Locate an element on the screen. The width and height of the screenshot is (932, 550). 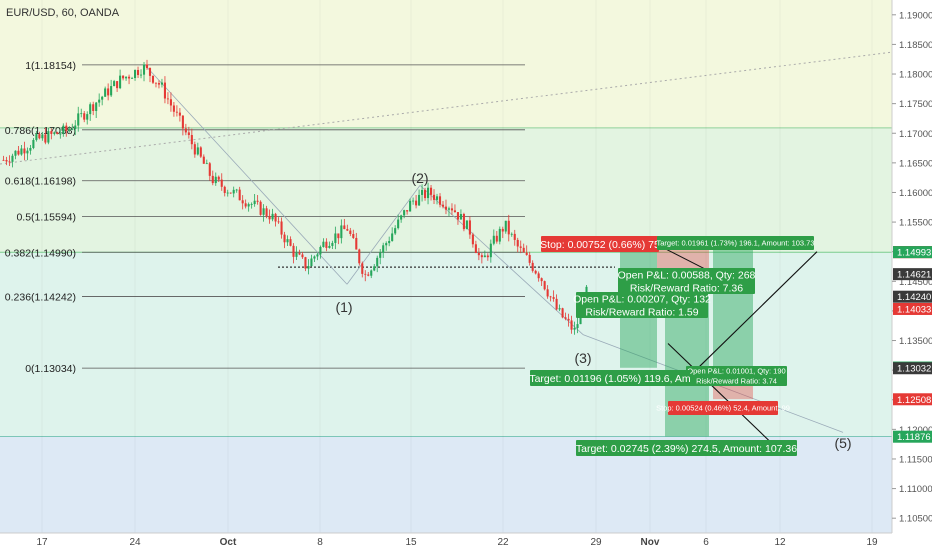
fib-level-label: 0.618(1.16198) is located at coordinates (40, 182).